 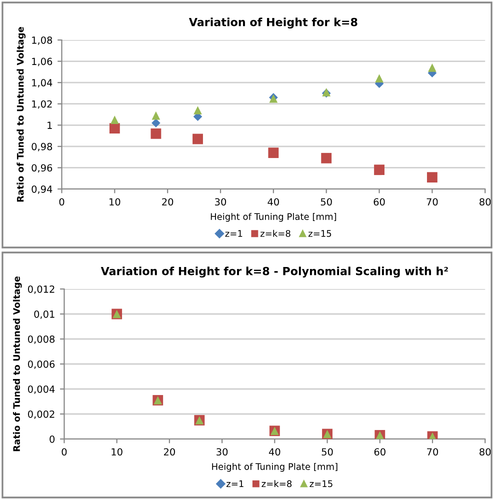 I want to click on y-tick-label: 0,94, so click(x=42, y=189).